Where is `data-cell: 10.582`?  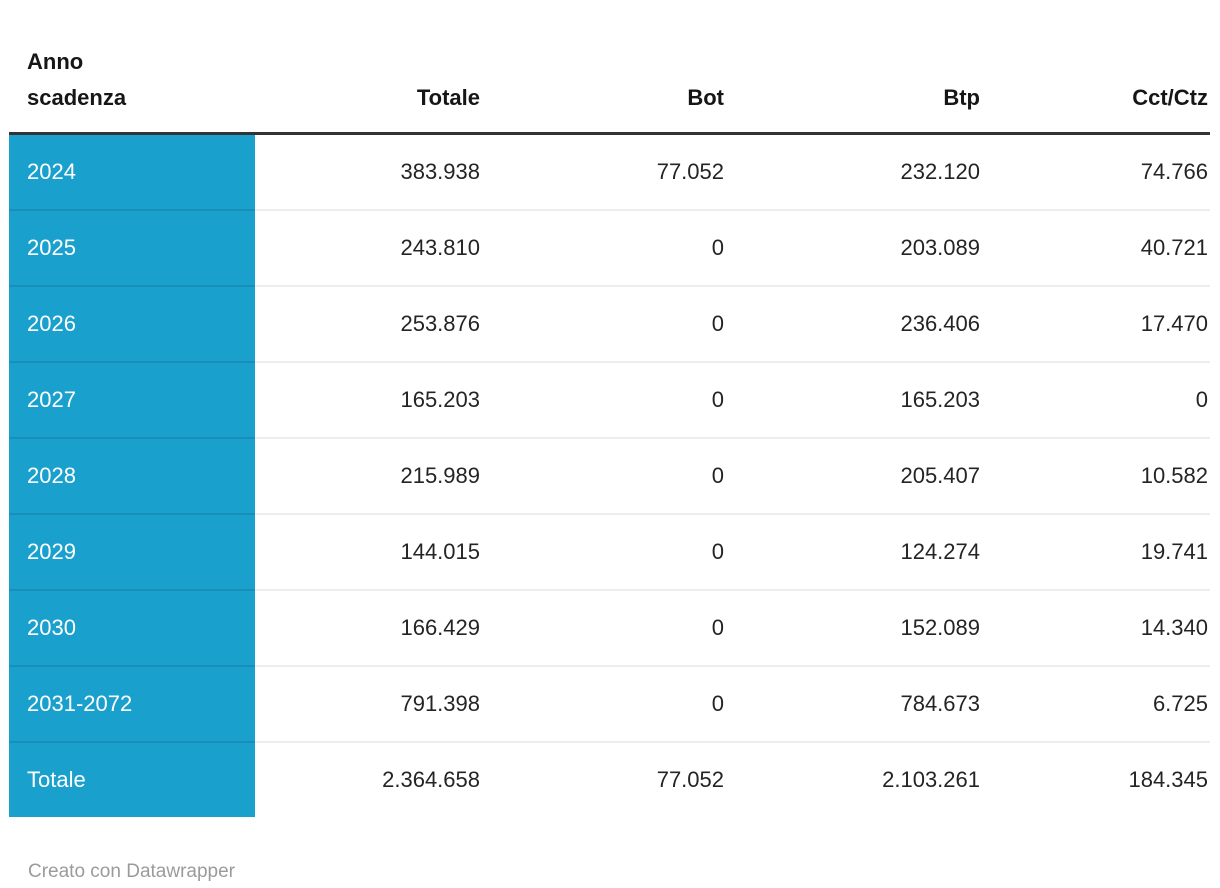
data-cell: 10.582 is located at coordinates (1096, 476).